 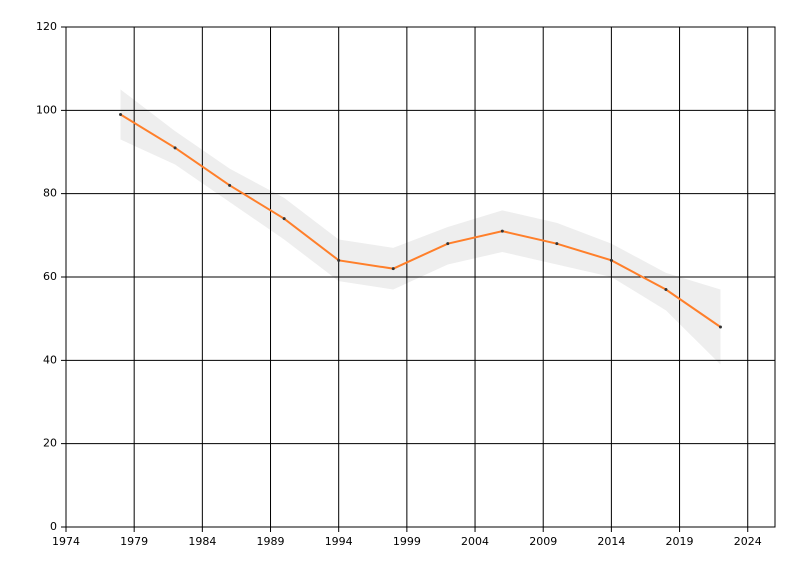 I want to click on x-tick-label: 1984, so click(x=202, y=541).